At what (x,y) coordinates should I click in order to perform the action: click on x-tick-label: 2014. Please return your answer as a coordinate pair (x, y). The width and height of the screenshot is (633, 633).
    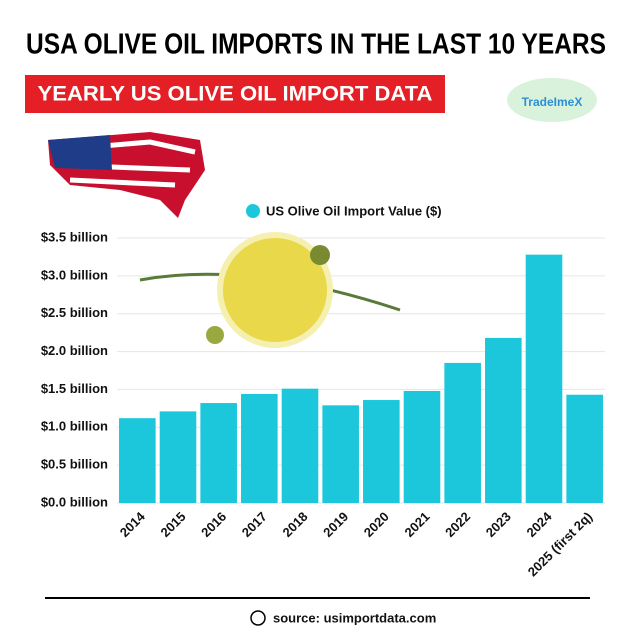
    Looking at the image, I should click on (133, 524).